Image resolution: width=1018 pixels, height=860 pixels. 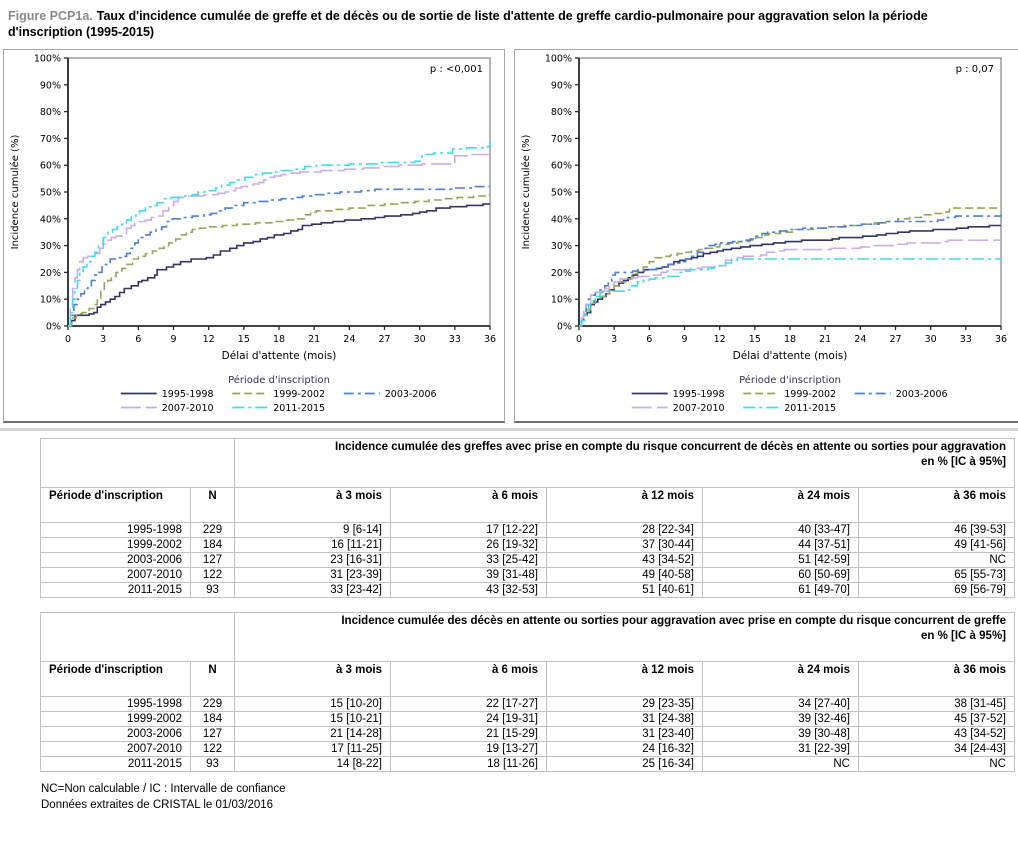 I want to click on value-cell-3: 51 [42-59], so click(x=780, y=560).